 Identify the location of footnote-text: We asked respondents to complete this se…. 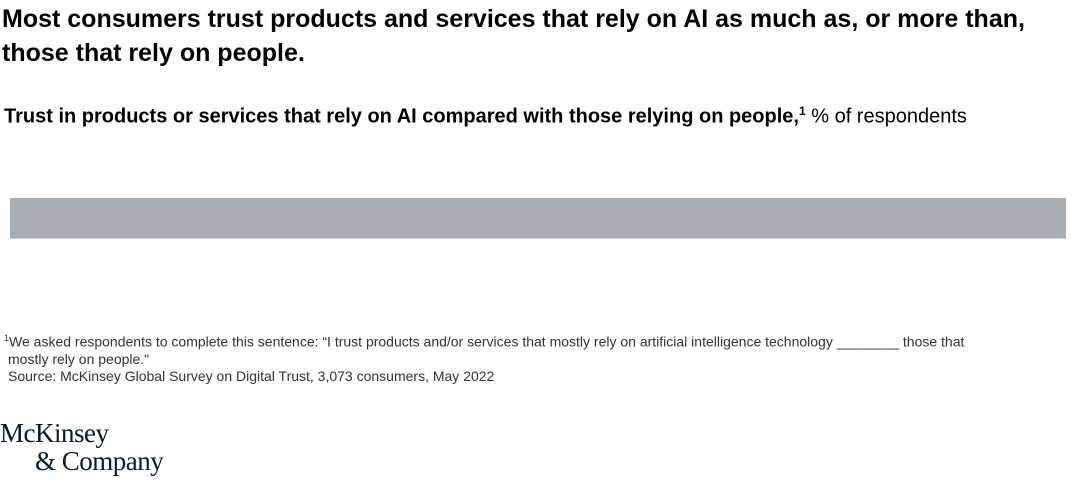
(487, 341).